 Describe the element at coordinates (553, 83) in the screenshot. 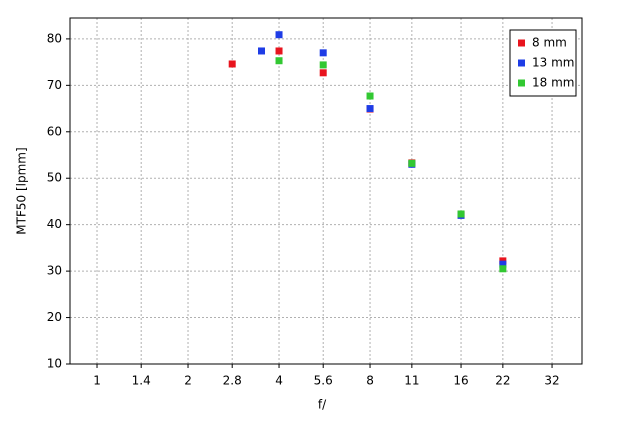

I see `legend-label: 18 mm` at that location.